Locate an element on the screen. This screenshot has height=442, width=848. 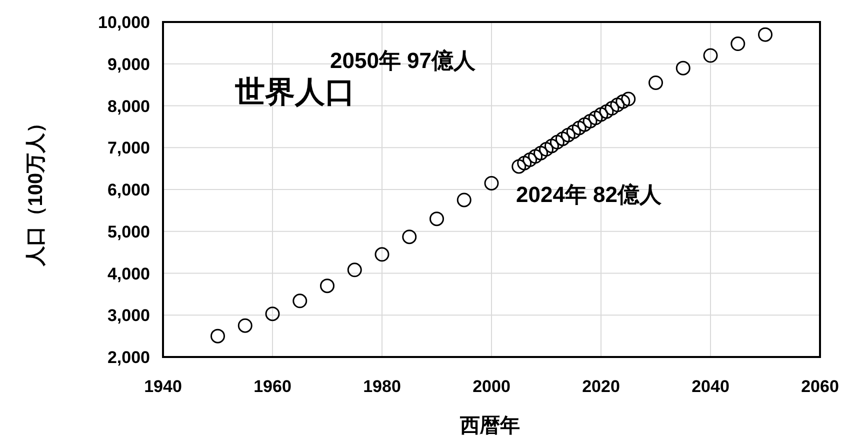
x-tick-label: 1960 is located at coordinates (273, 386).